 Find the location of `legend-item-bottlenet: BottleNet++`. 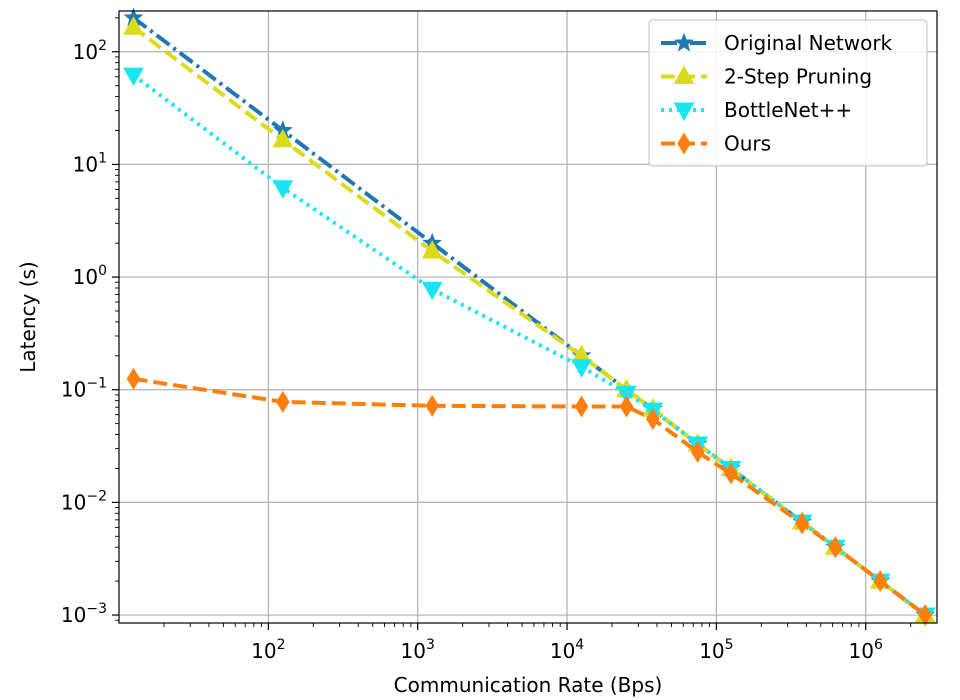

legend-item-bottlenet: BottleNet++ is located at coordinates (756, 110).